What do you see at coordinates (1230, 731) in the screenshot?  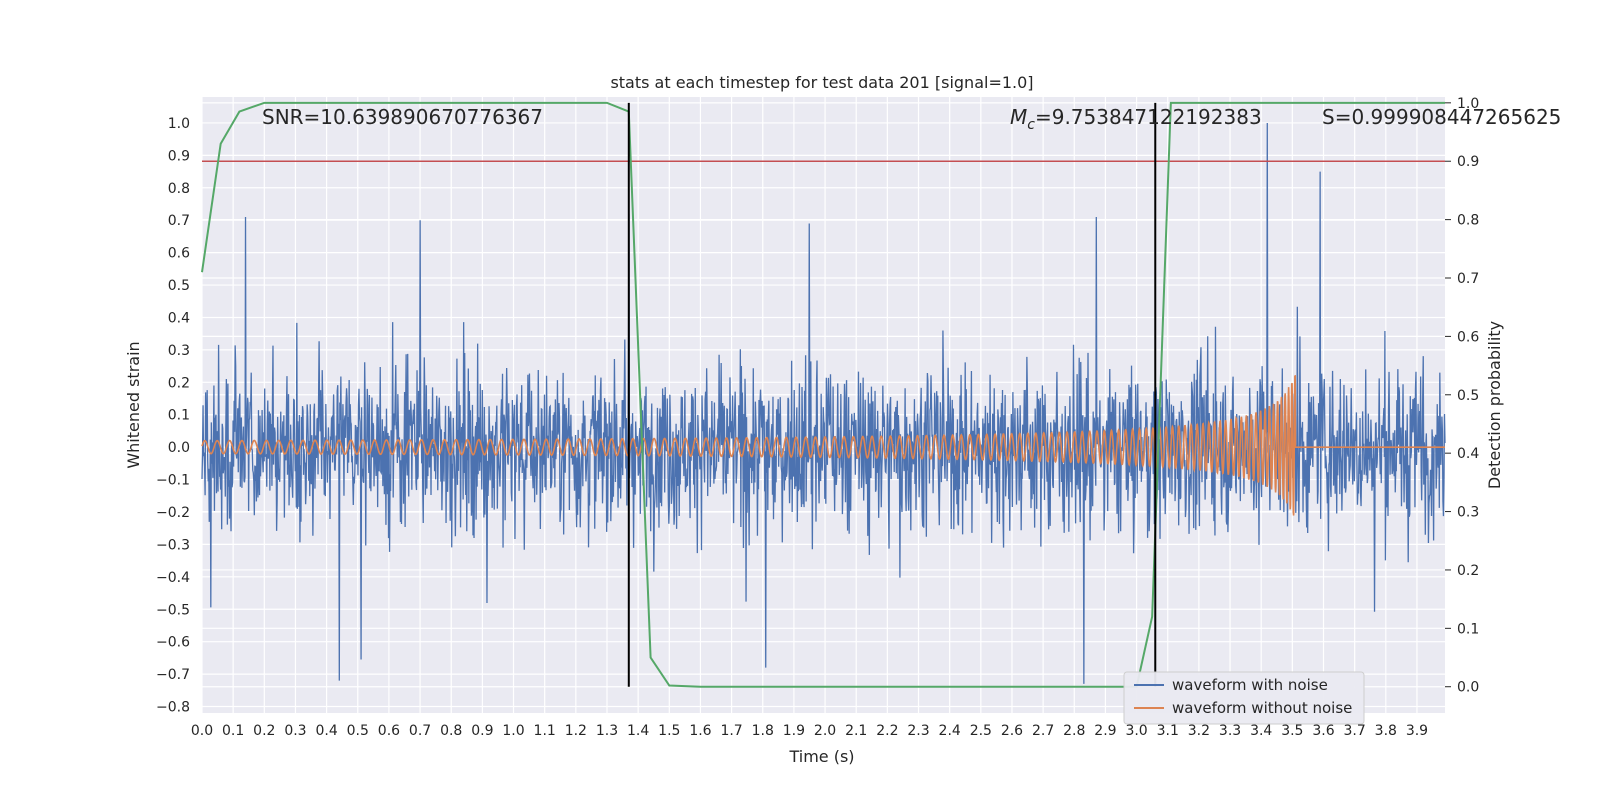 I see `x-tick-label: 3.3` at bounding box center [1230, 731].